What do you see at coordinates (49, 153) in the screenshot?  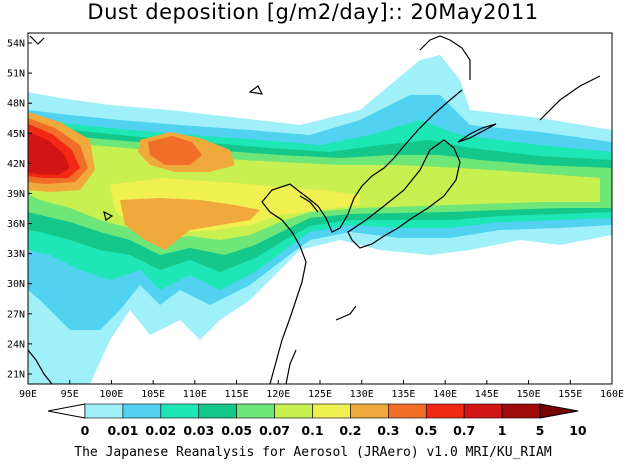 I see `contour-1-west` at bounding box center [49, 153].